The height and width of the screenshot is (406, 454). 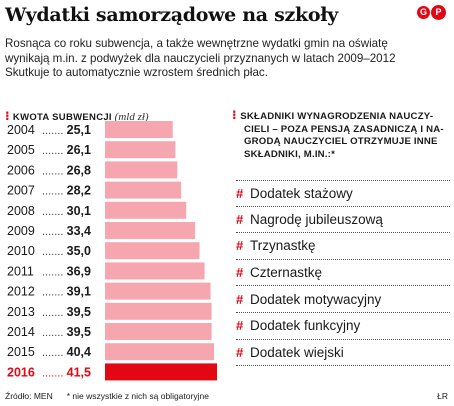 I want to click on value-label: 26,8, so click(x=79, y=170).